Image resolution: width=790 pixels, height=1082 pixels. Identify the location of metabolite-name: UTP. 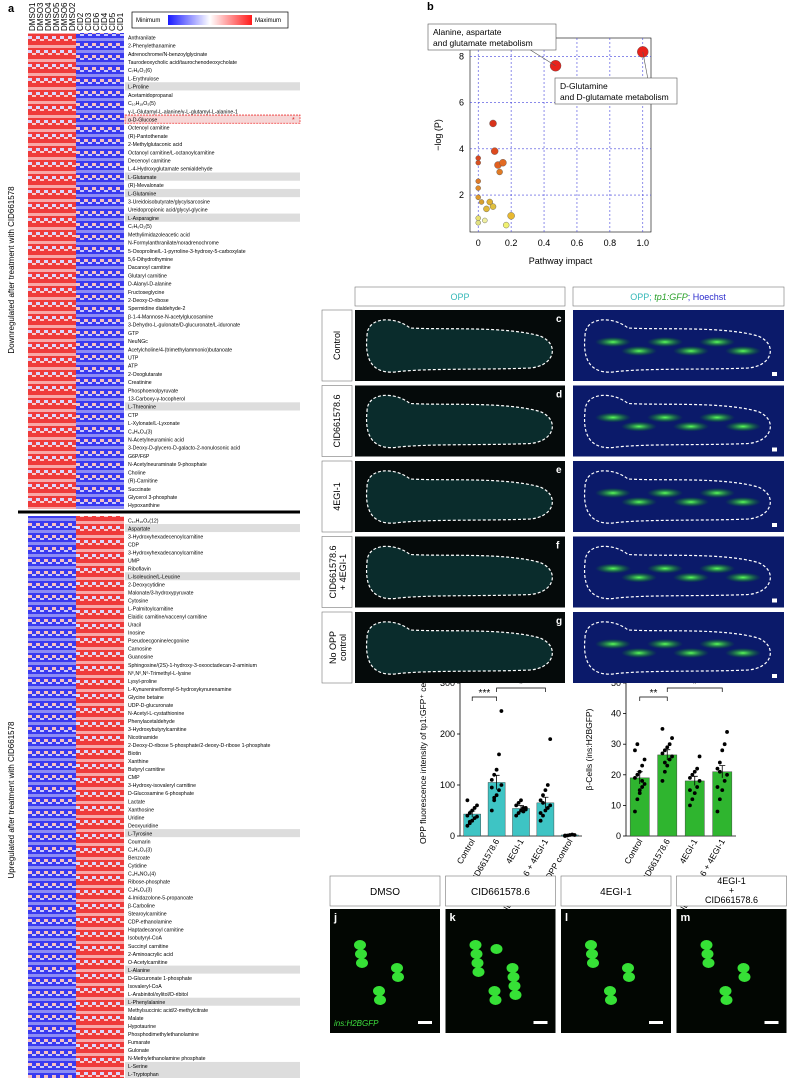
(133, 358).